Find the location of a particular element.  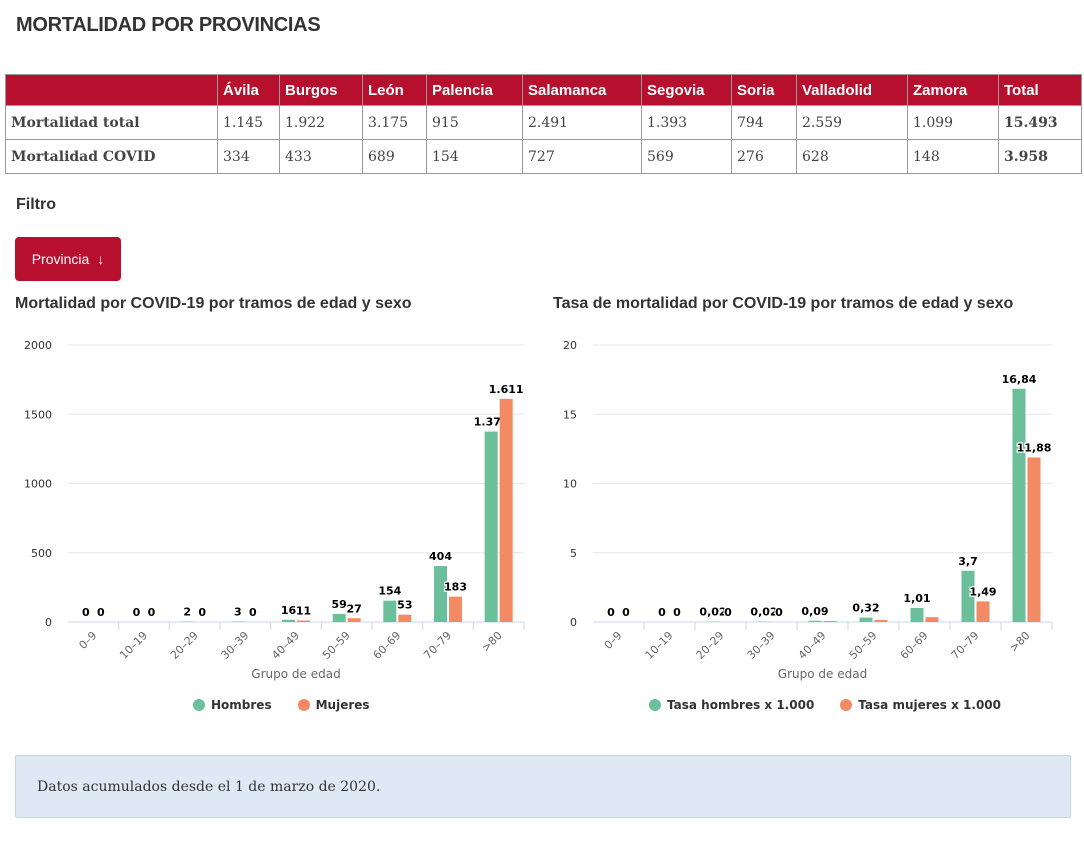

row-label: Mortalidad total is located at coordinates (111, 122).